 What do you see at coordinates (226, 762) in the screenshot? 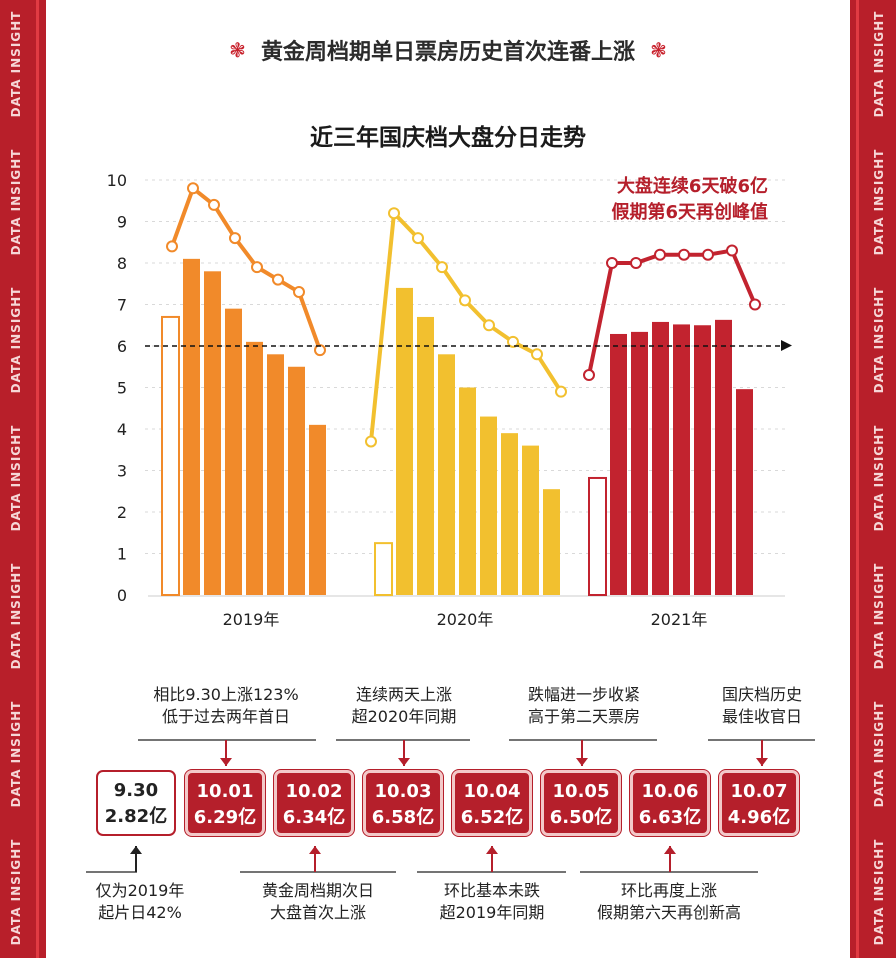
I see `arrow-down-icon` at bounding box center [226, 762].